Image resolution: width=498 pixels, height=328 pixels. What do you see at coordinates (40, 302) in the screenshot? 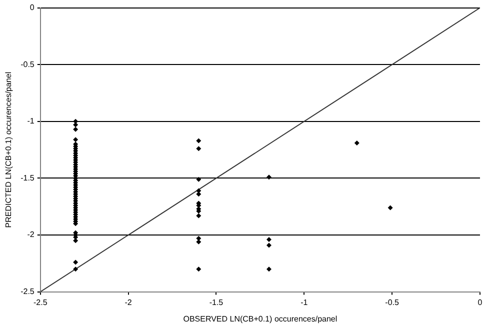
I see `x-tick-label: -2.5` at bounding box center [40, 302].